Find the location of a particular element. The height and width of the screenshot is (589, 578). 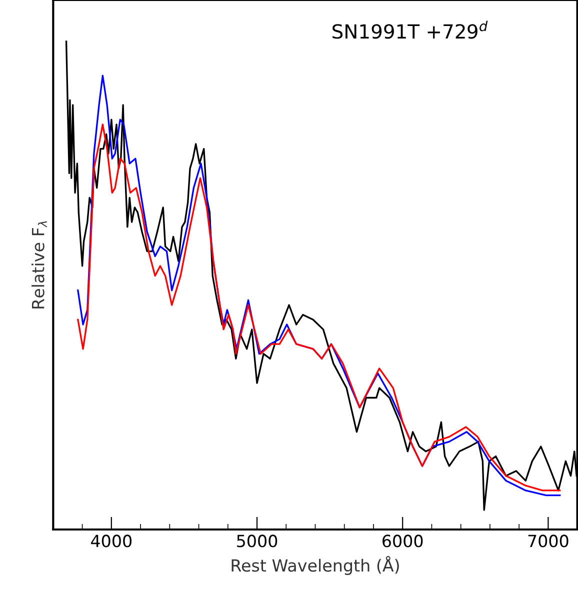

x-tick-label: 4000 is located at coordinates (111, 541).